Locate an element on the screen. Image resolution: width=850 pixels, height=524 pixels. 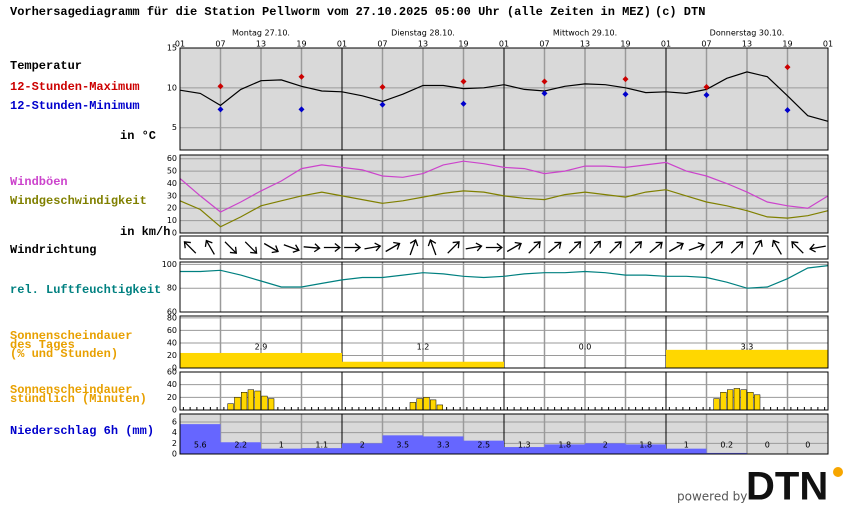
bar-label: 1.3 is located at coordinates (524, 445).